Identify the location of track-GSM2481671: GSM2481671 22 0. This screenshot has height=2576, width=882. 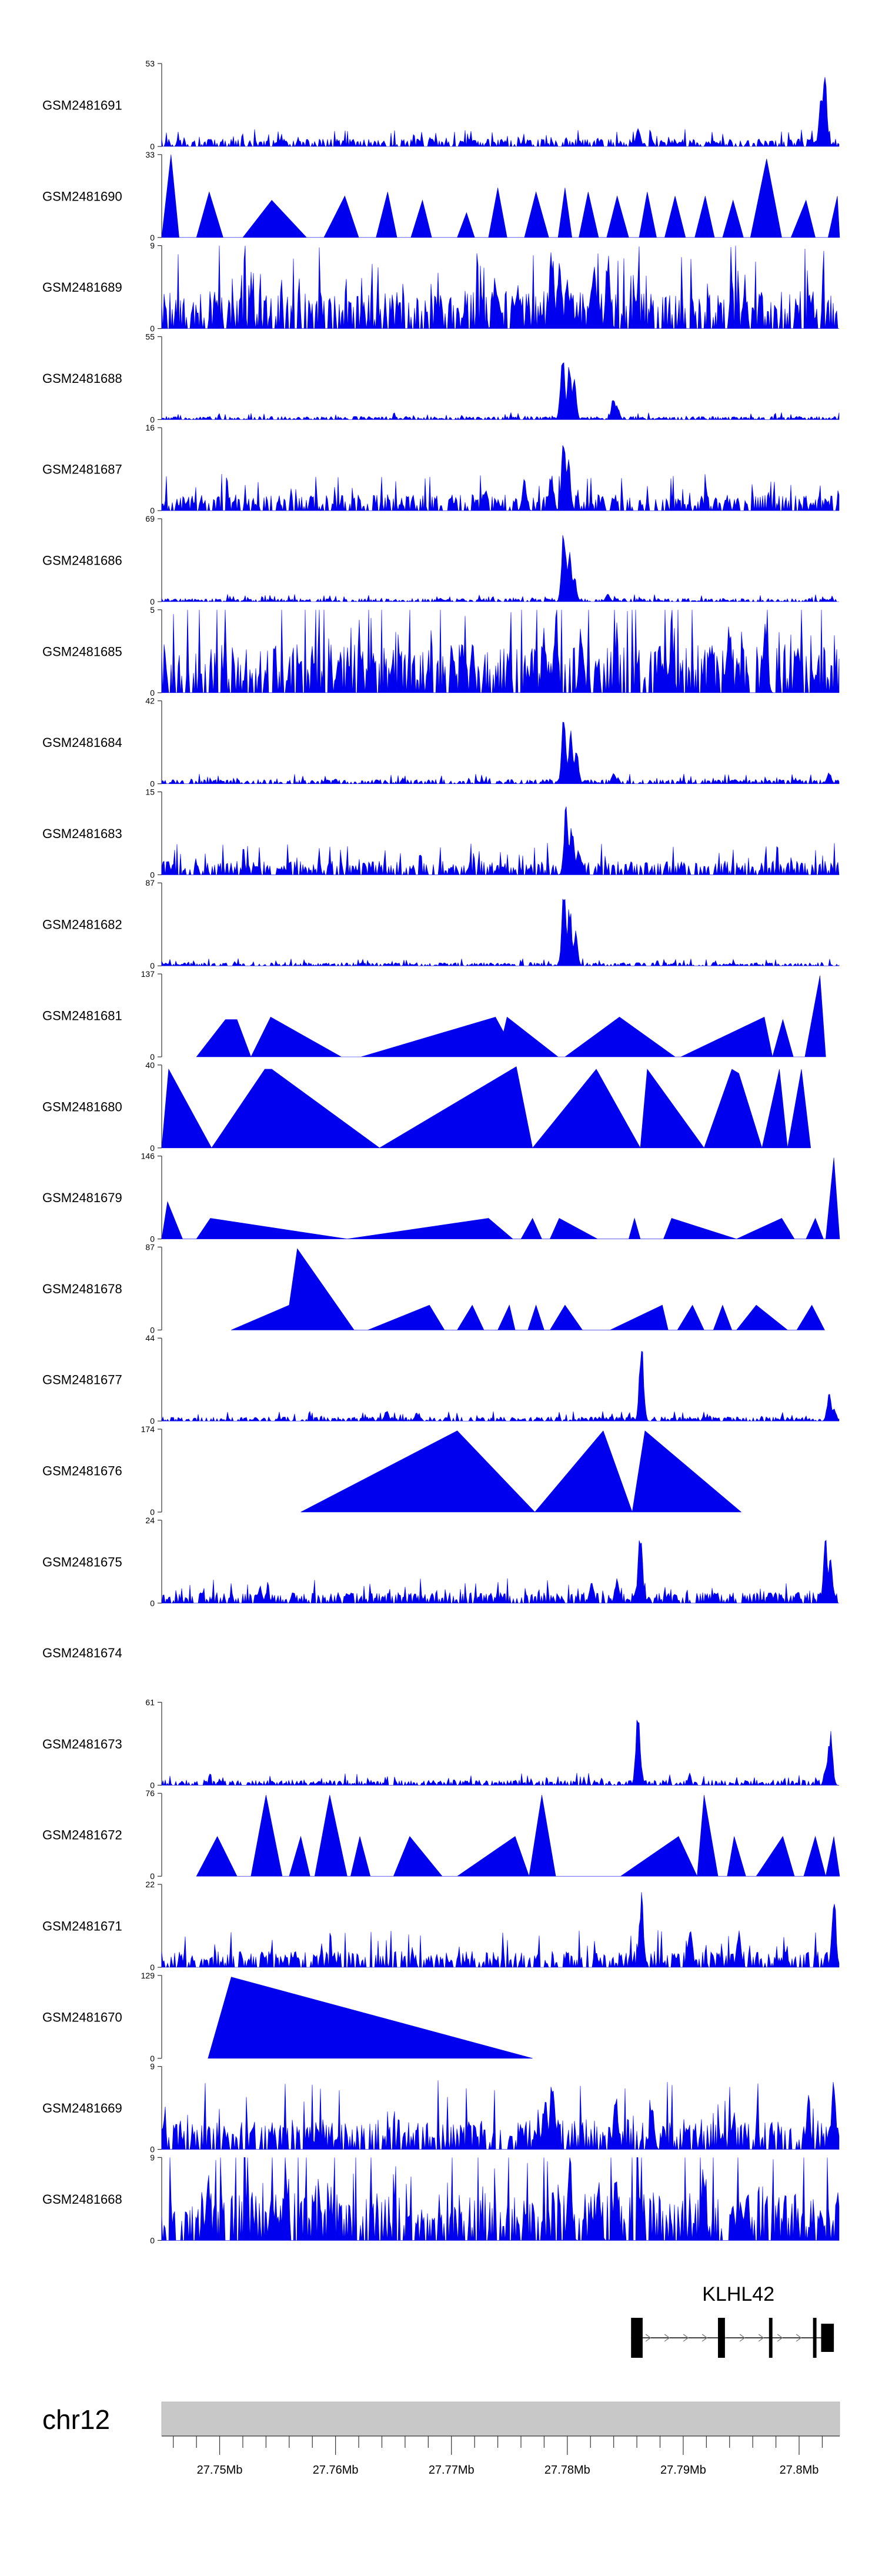
(441, 1926).